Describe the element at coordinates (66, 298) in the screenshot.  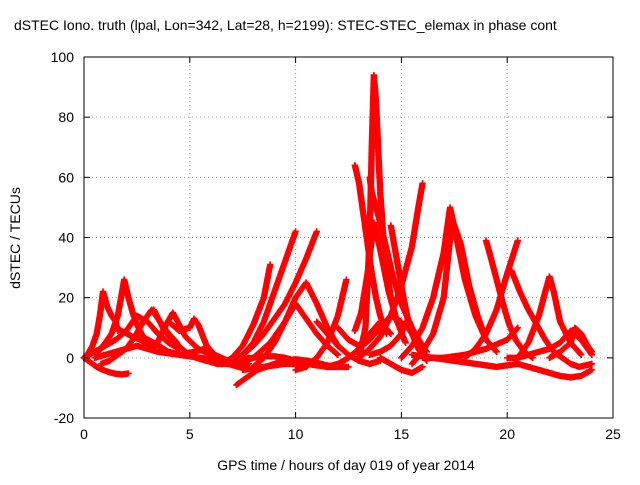
I see `y-tick-label: 20` at that location.